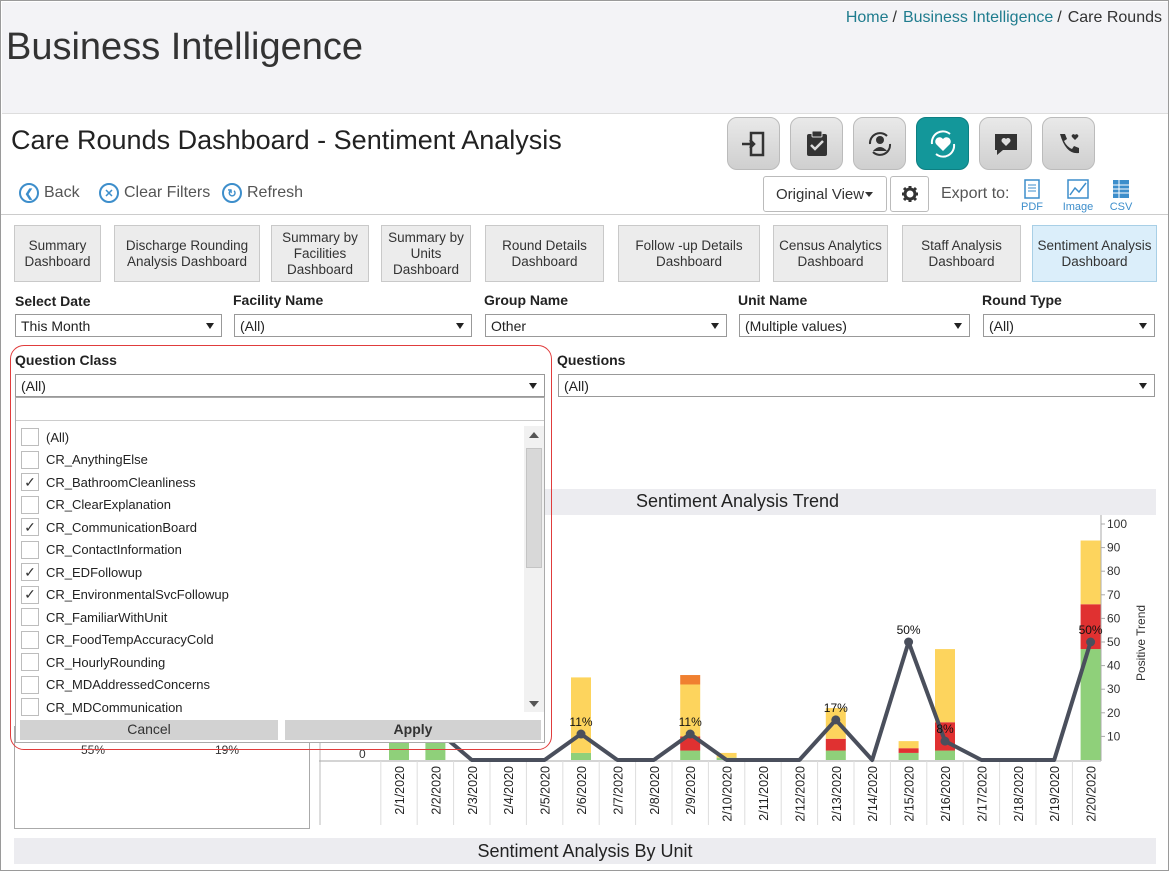  I want to click on breadcrumb-section-link: Business Intelligence, so click(978, 17).